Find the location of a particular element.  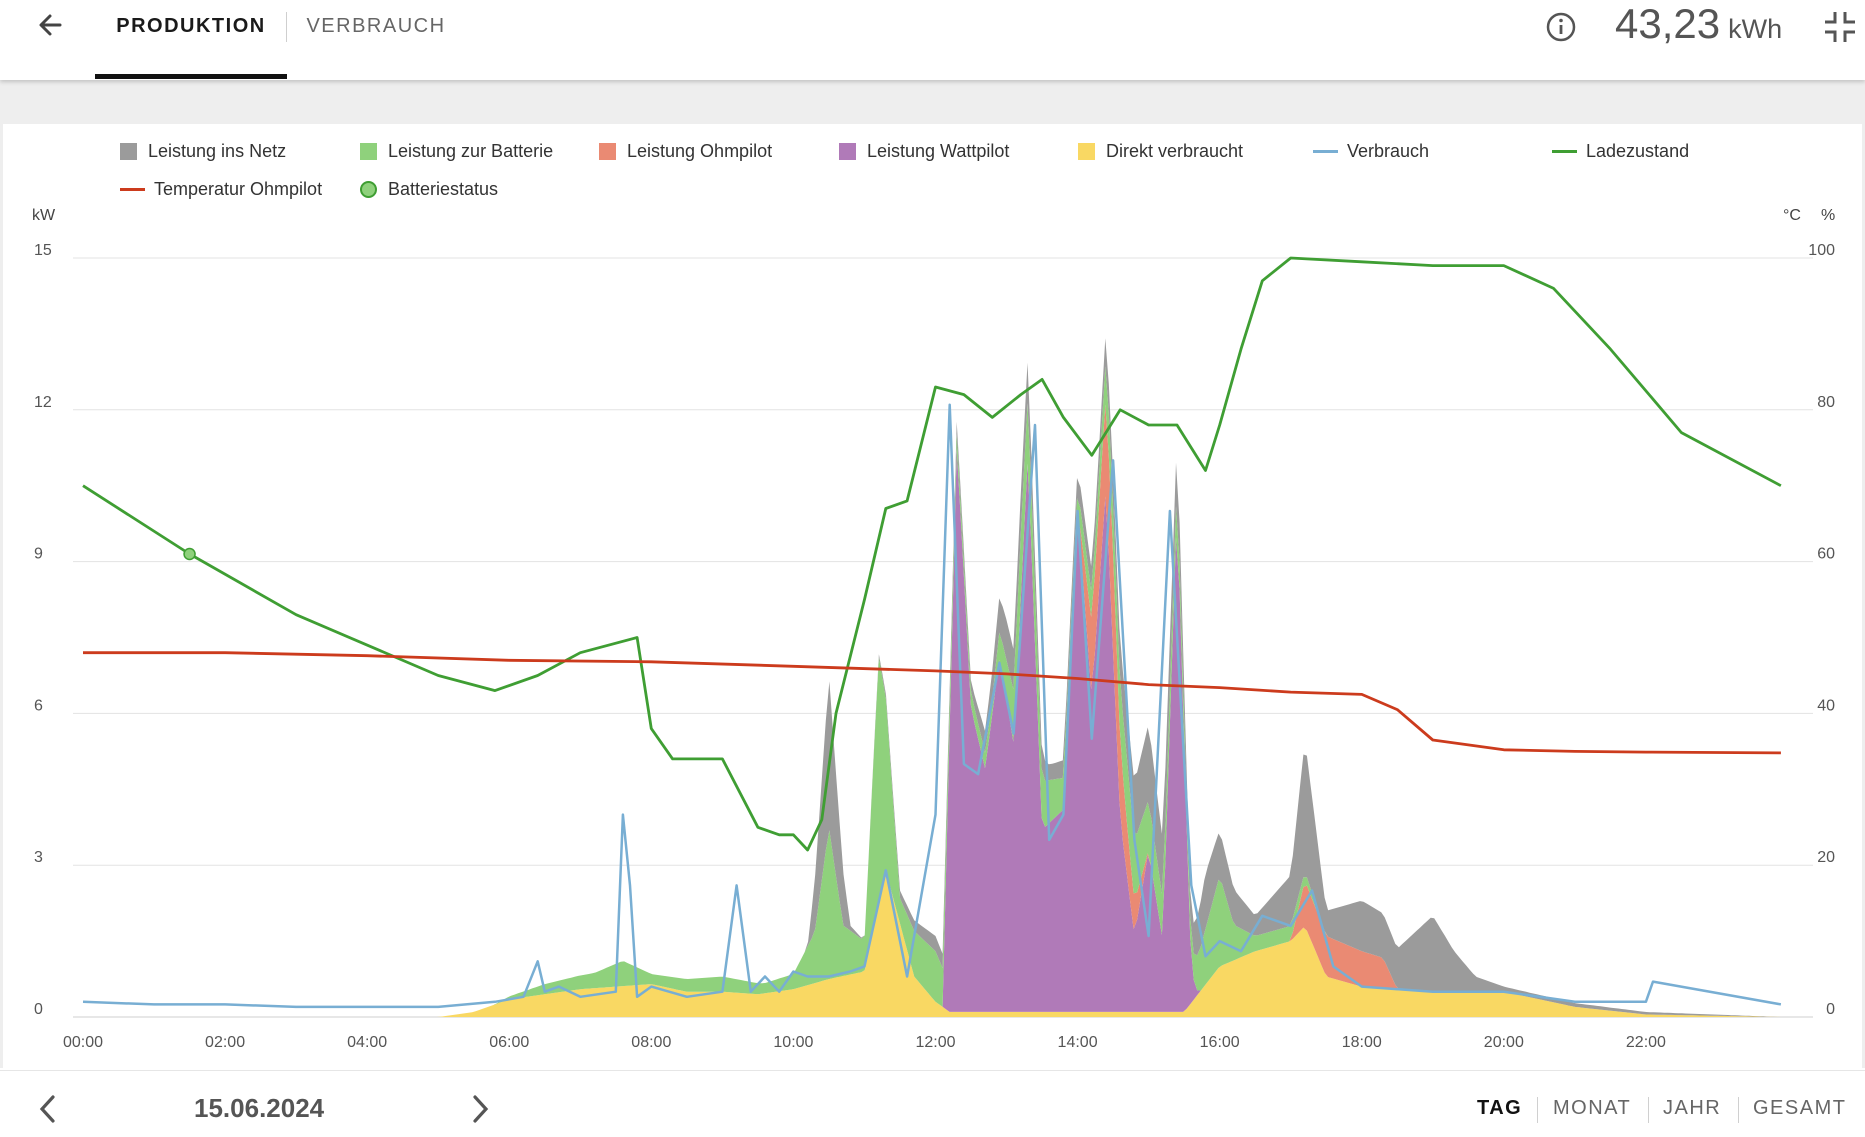

legend-item-direkt-verbraucht: Direkt verbraucht is located at coordinates (1160, 151).